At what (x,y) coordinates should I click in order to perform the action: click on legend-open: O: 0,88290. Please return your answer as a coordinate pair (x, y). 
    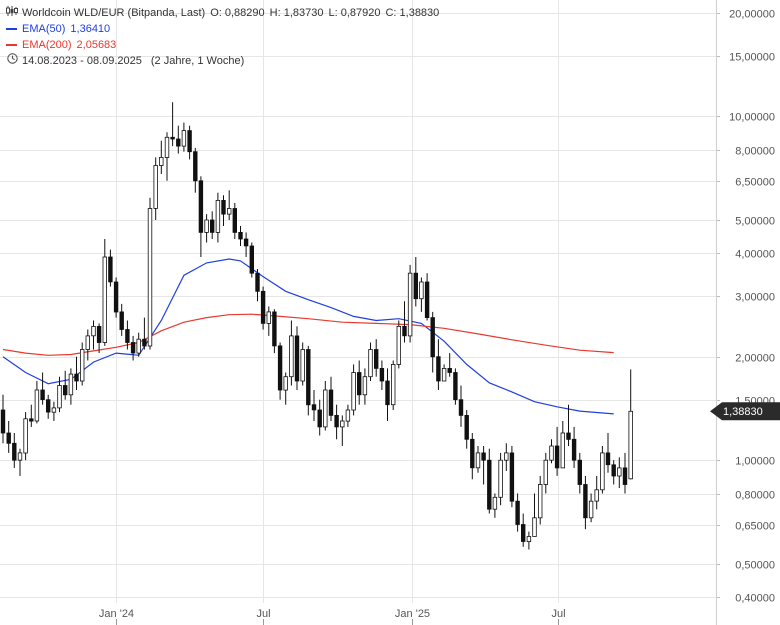
    Looking at the image, I should click on (237, 13).